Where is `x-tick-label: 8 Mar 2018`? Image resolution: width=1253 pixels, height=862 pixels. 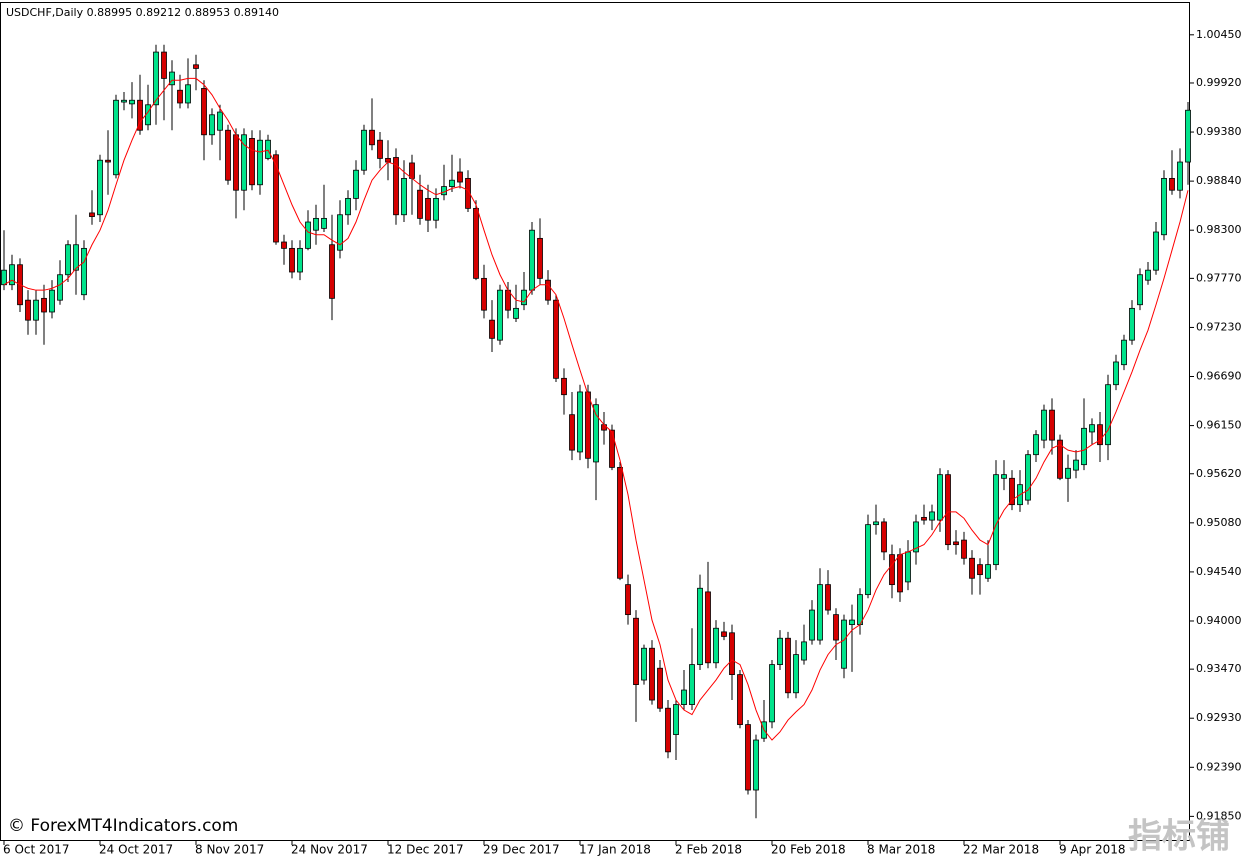 x-tick-label: 8 Mar 2018 is located at coordinates (901, 850).